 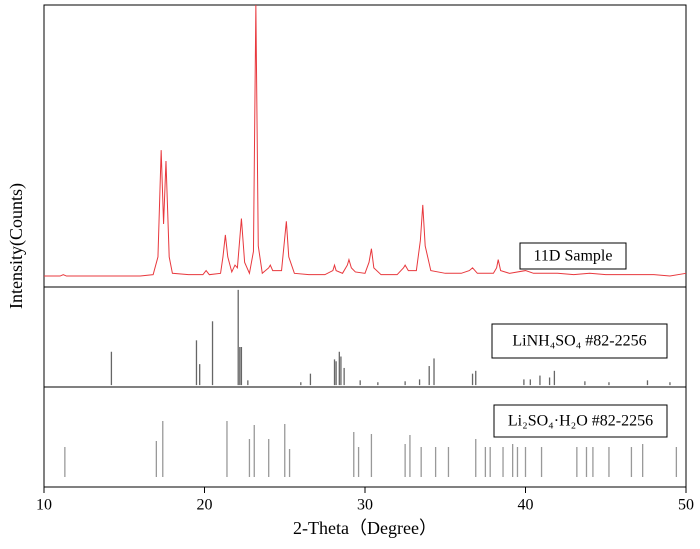 I want to click on x-tick-label: 10, so click(x=44, y=505).